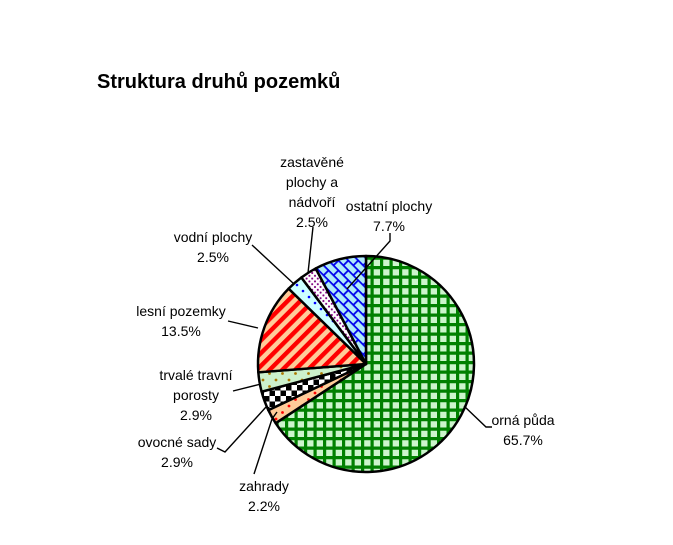 The width and height of the screenshot is (673, 545). Describe the element at coordinates (265, 443) in the screenshot. I see `leader-line-zahrady` at that location.